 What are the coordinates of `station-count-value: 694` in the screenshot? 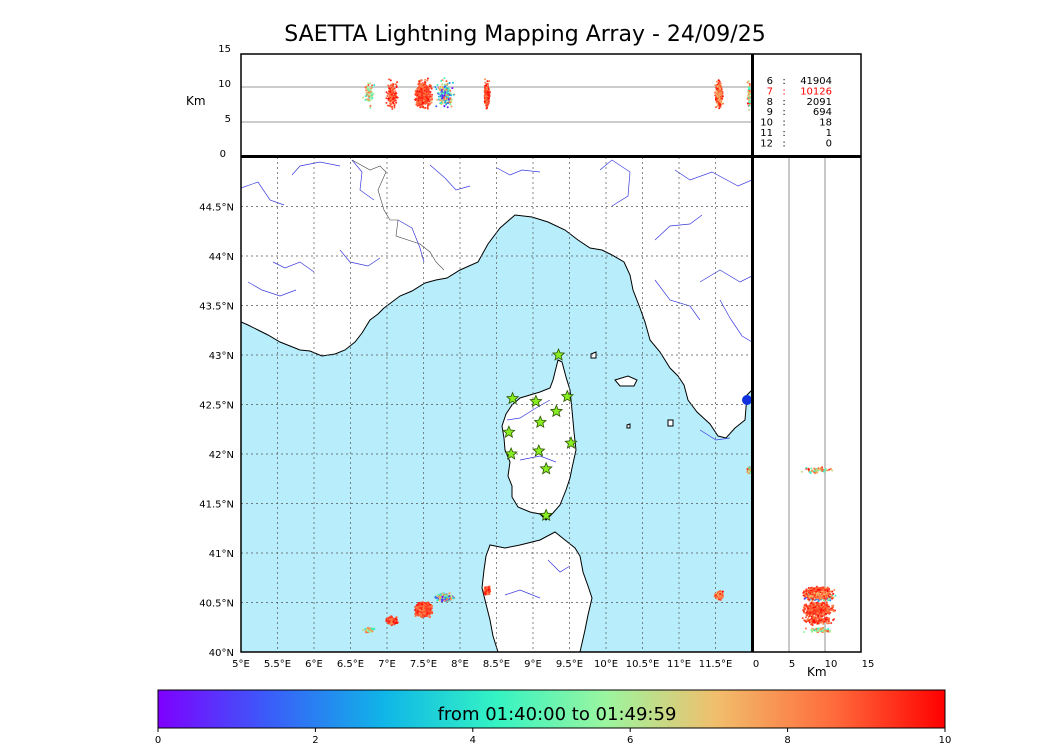 It's located at (822, 112).